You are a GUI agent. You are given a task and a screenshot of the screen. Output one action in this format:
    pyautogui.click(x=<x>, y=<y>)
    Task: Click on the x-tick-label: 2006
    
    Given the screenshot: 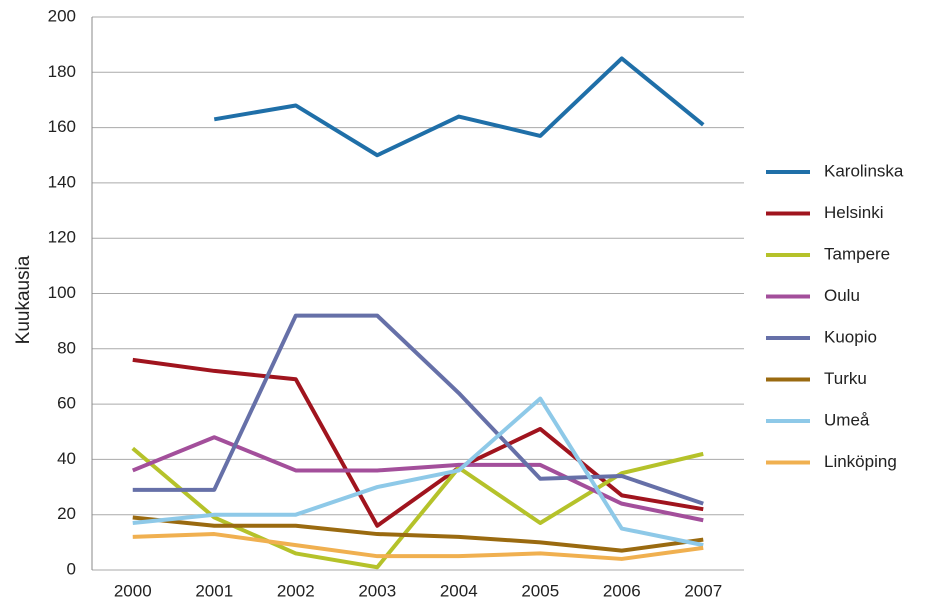 What is the action you would take?
    pyautogui.click(x=622, y=590)
    